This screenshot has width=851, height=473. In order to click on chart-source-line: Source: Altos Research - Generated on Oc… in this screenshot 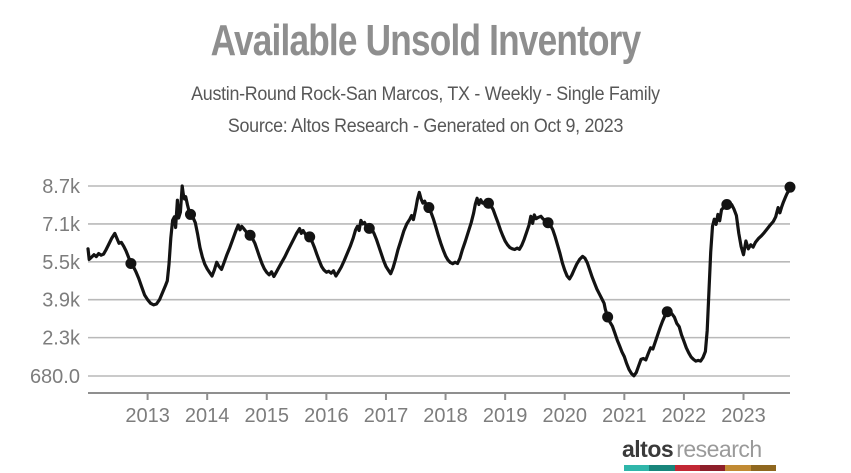, I will do `click(425, 126)`.